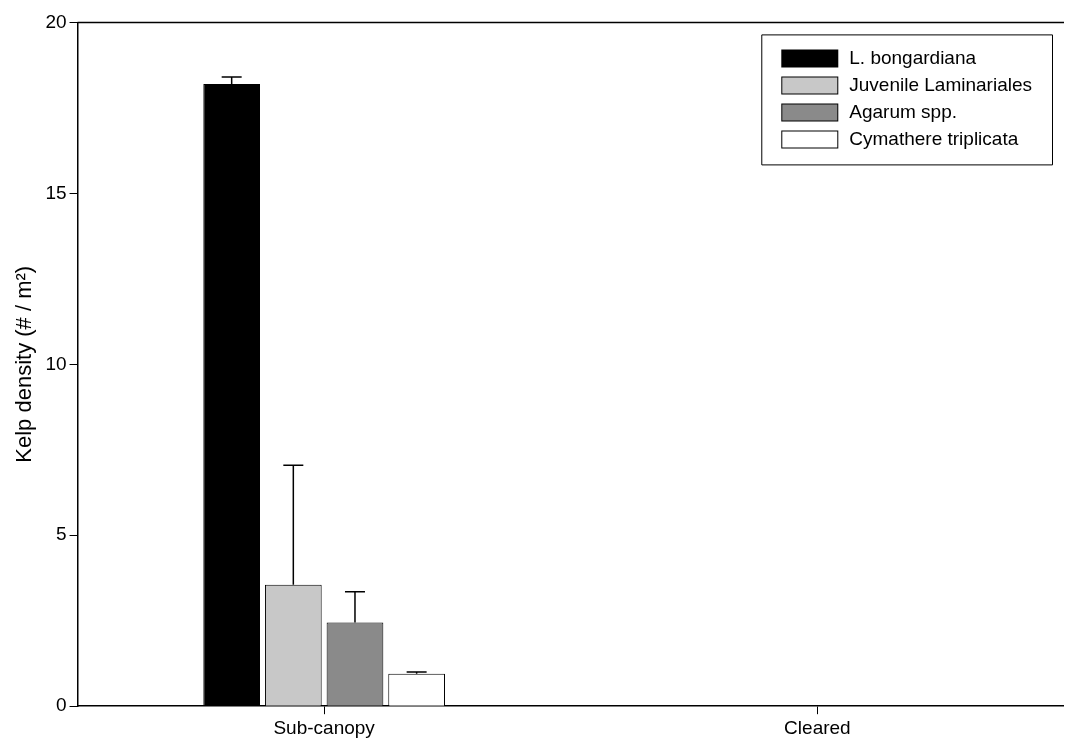 The image size is (1072, 749). Describe the element at coordinates (56, 363) in the screenshot. I see `y-tick-label: 10` at that location.